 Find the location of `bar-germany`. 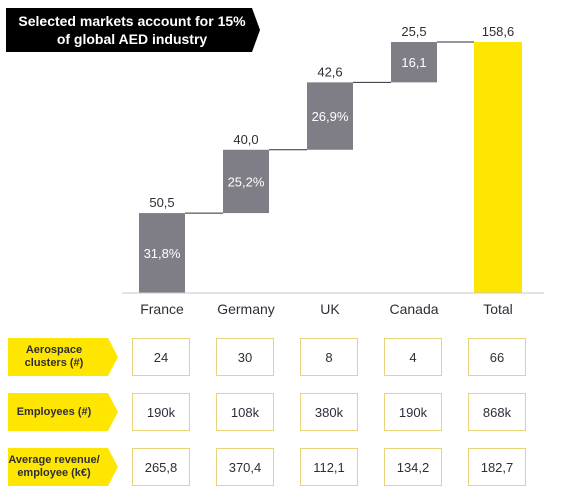

bar-germany is located at coordinates (246, 181).